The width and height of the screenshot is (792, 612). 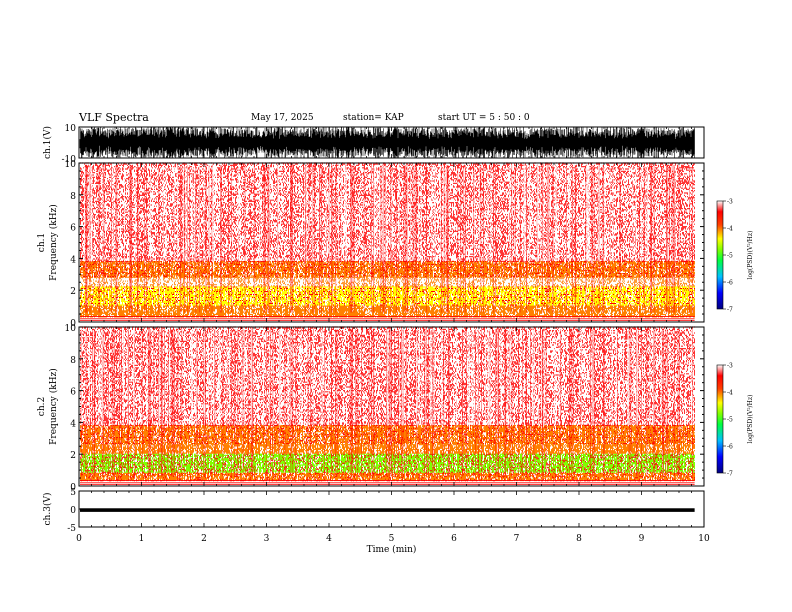 What do you see at coordinates (373, 118) in the screenshot?
I see `station-label: station= KAP` at bounding box center [373, 118].